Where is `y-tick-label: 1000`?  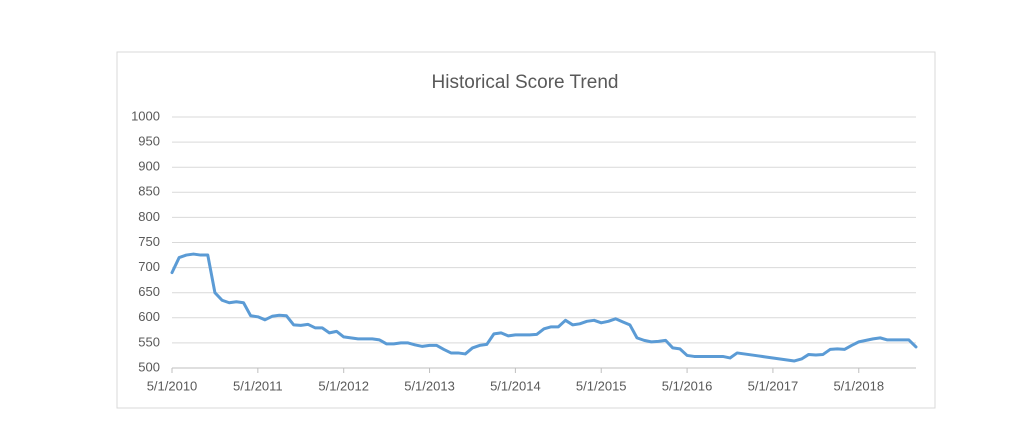
y-tick-label: 1000 is located at coordinates (145, 115).